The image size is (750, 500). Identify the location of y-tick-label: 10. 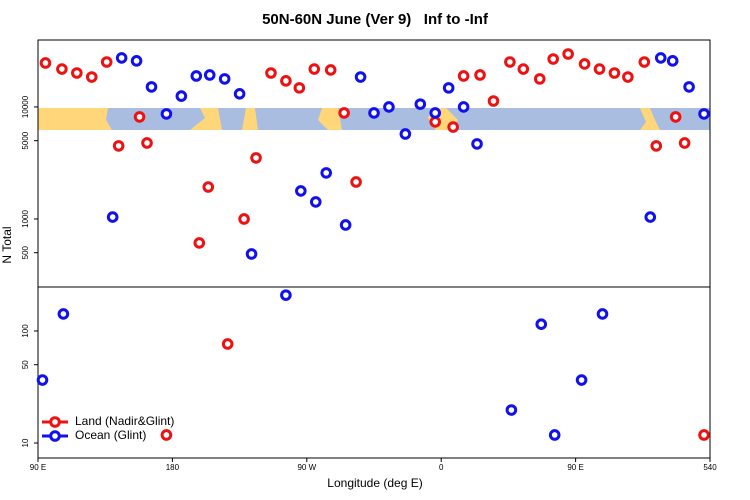
(25, 442).